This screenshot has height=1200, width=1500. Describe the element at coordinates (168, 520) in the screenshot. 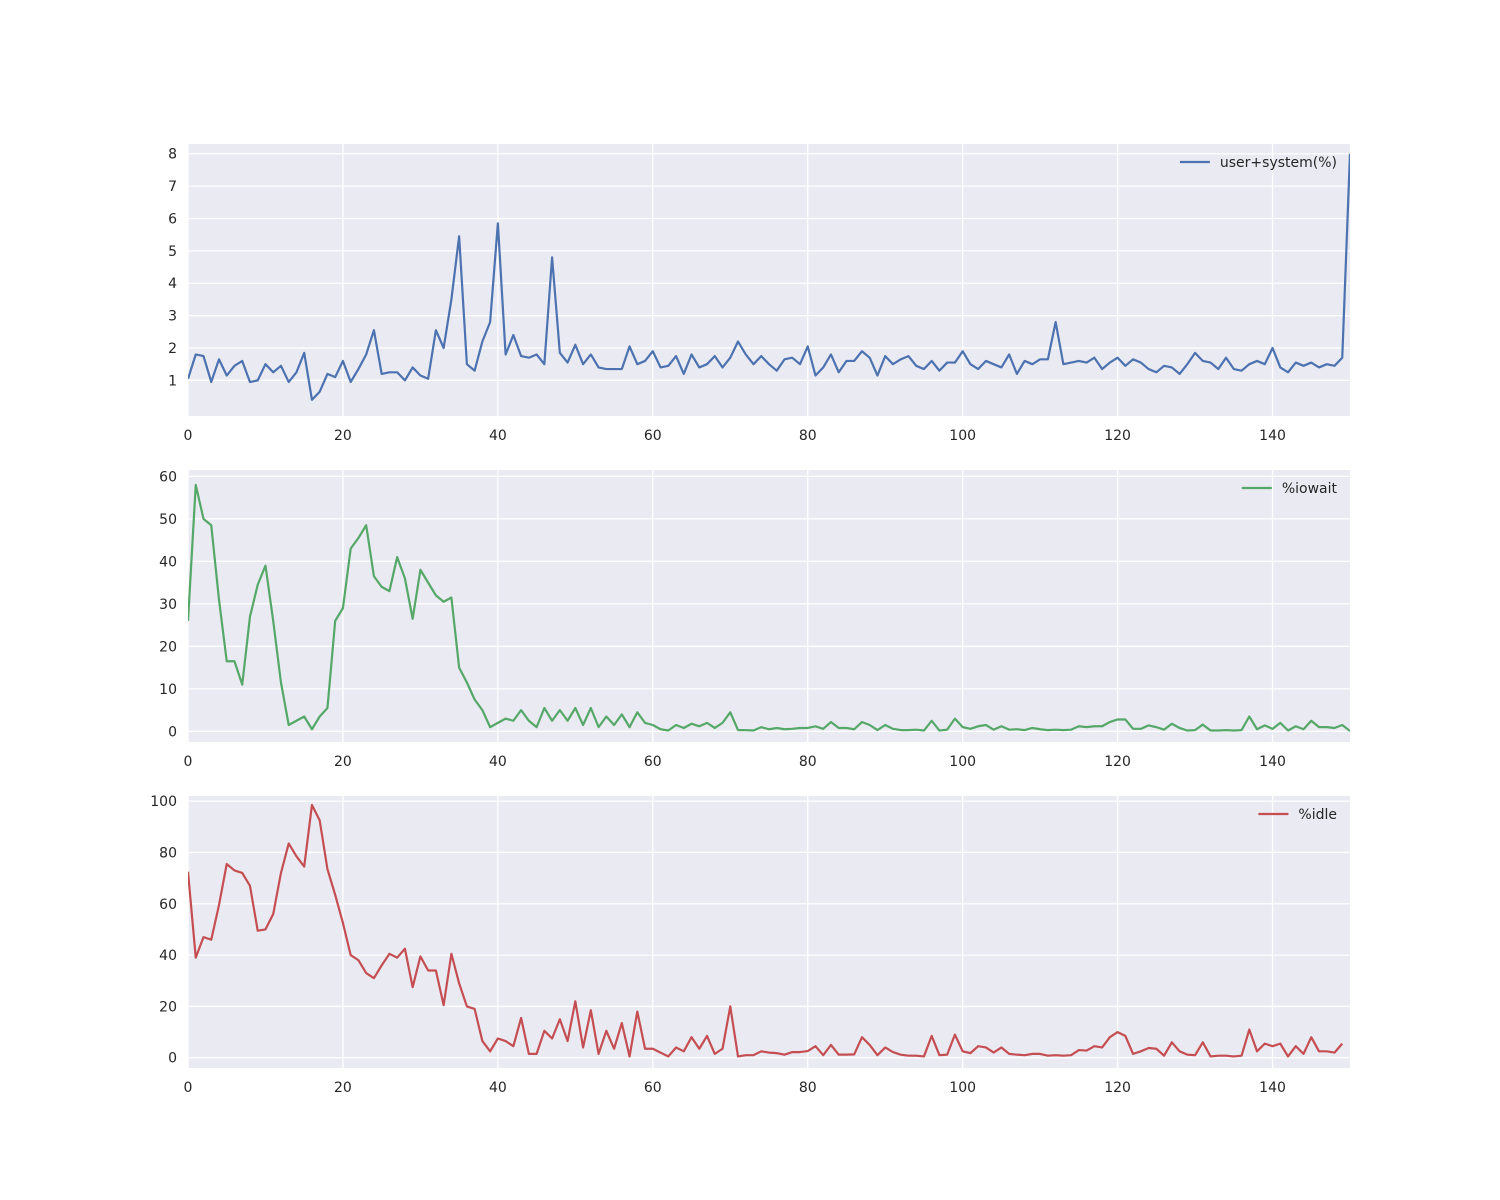

I see `y-tick-label: 50` at that location.